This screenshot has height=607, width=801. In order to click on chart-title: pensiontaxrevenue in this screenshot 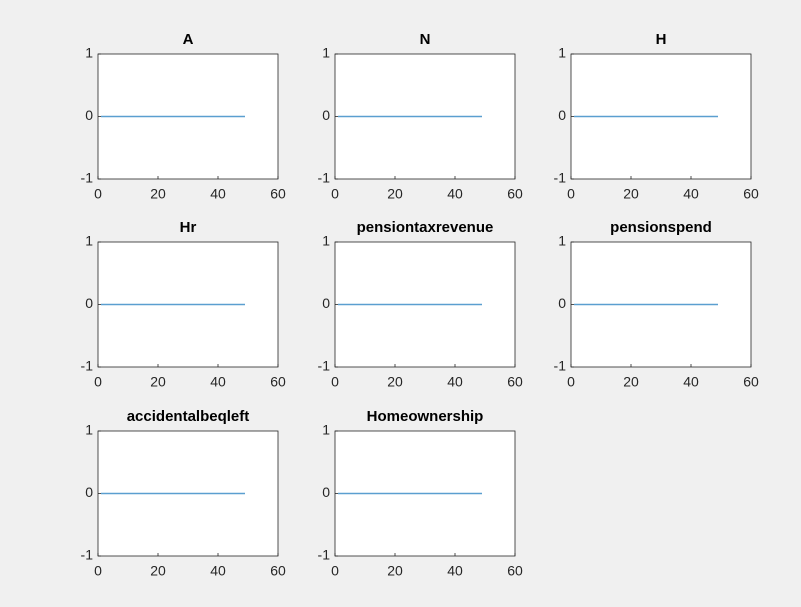, I will do `click(425, 227)`.